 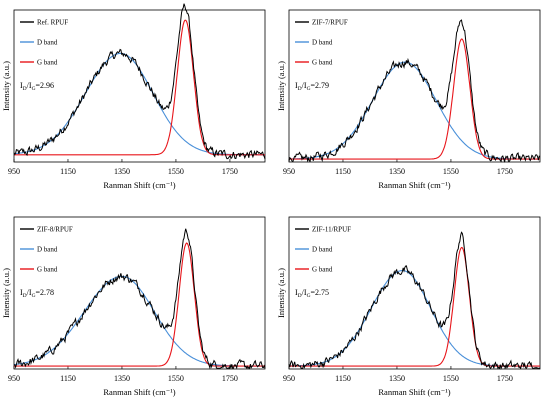 I want to click on legend-sample-label: Ref. RPUF, so click(x=52, y=23).